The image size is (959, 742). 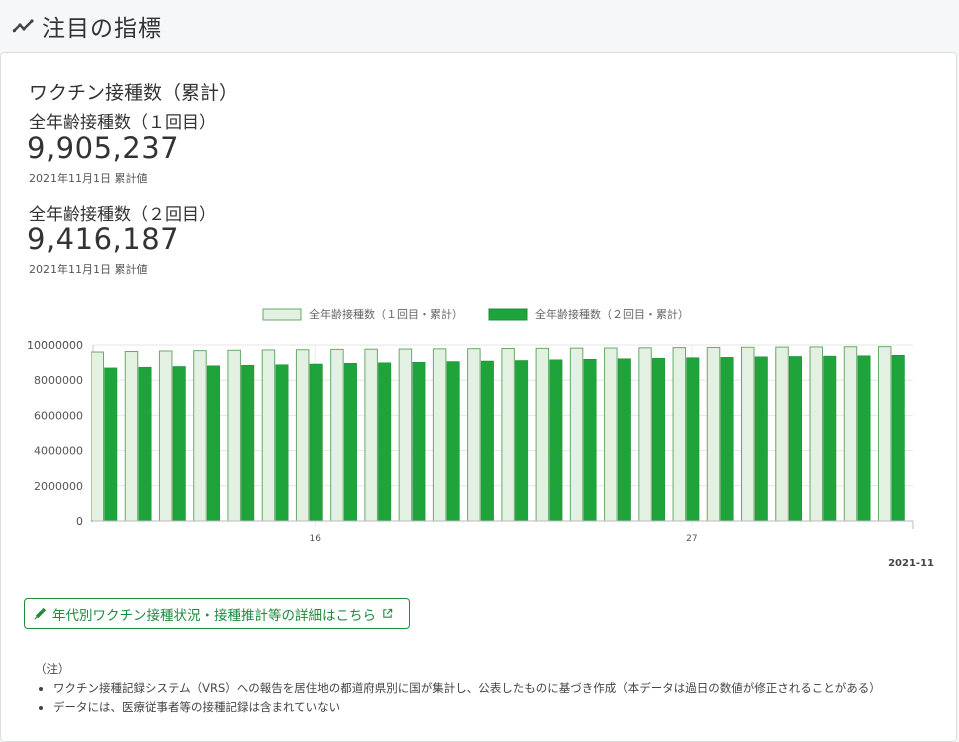 I want to click on external-link-icon, so click(x=388, y=613).